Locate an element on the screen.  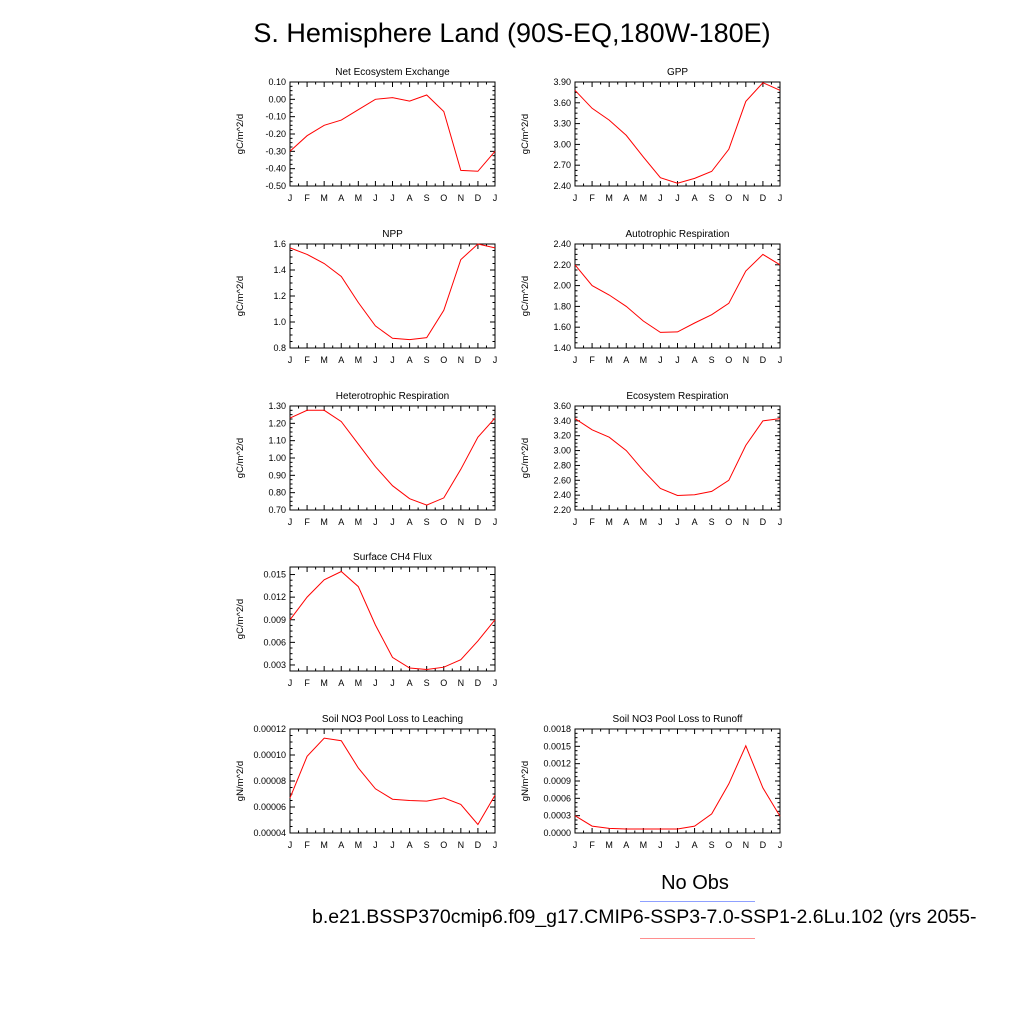
y-tick-label: 1.00 is located at coordinates (277, 458).